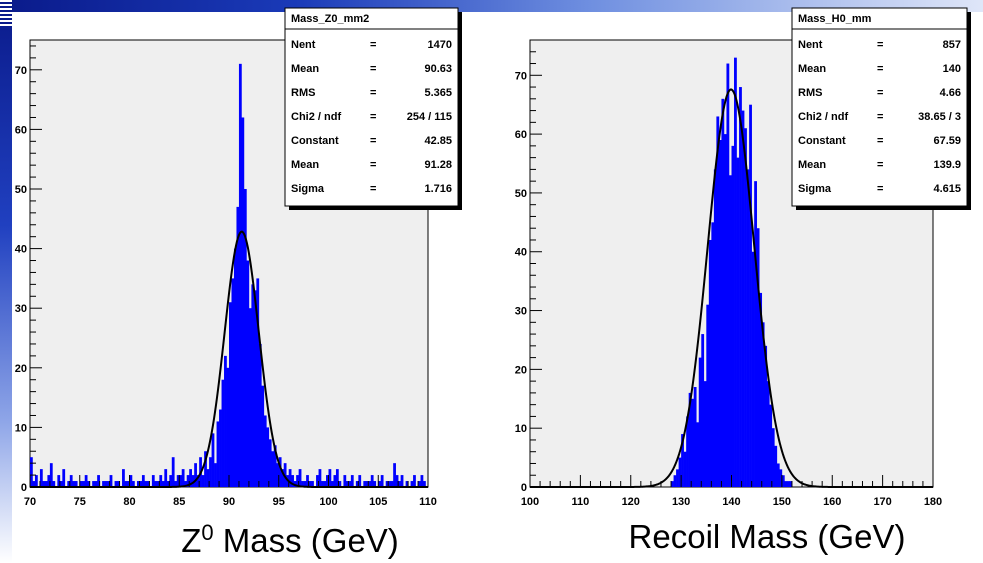 Image resolution: width=983 pixels, height=563 pixels. Describe the element at coordinates (939, 117) in the screenshot. I see `stat-value: 38.65 / 3` at that location.